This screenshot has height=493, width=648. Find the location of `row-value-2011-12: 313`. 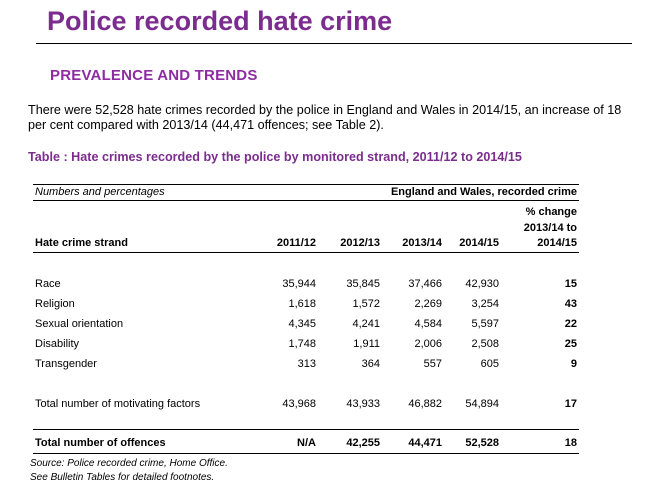

row-value-2011-12: 313 is located at coordinates (306, 364).